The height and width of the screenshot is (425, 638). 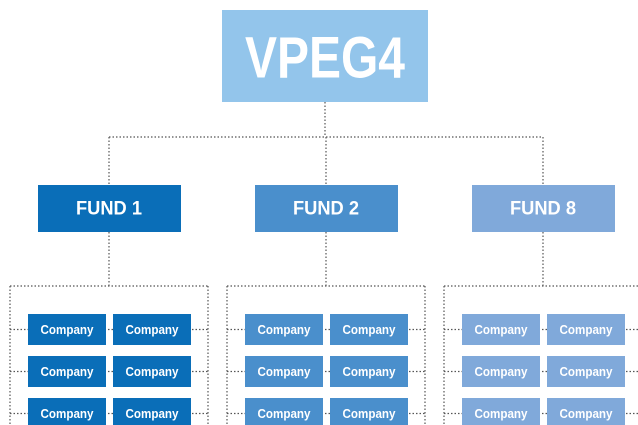 I want to click on fund-label: FUND 1, so click(x=109, y=209).